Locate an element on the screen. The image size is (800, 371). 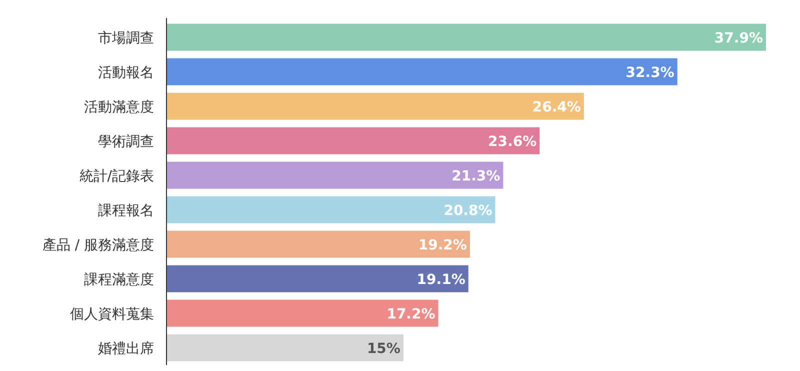
y-tick-label: 個人資料蒐集 is located at coordinates (112, 314).